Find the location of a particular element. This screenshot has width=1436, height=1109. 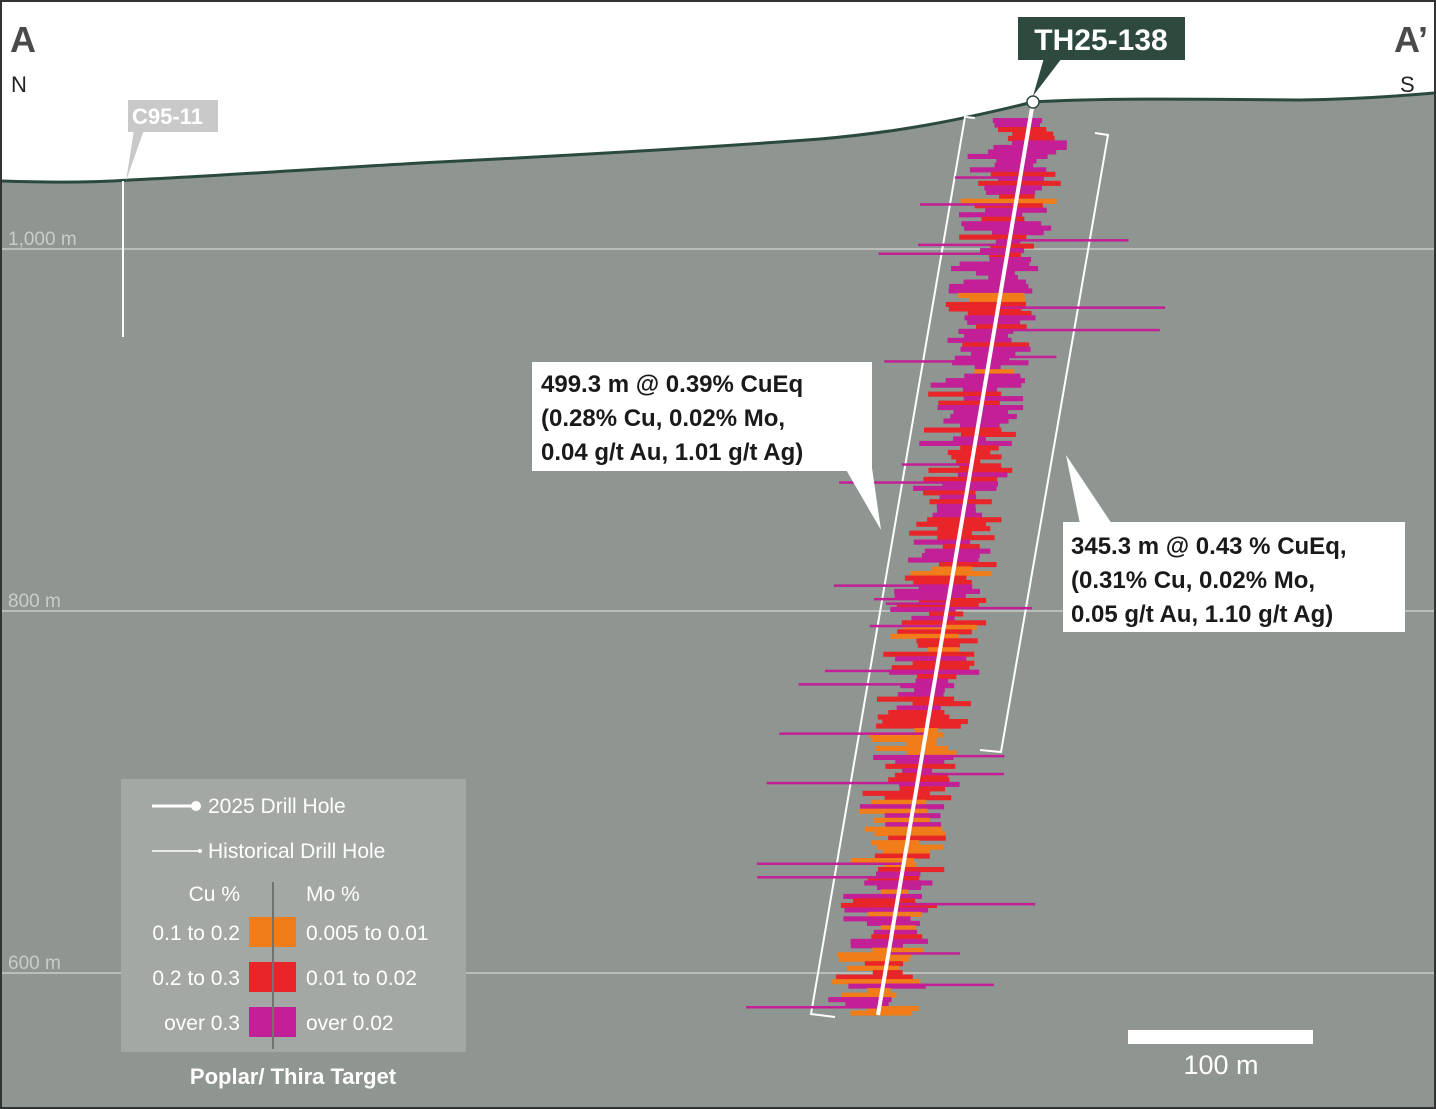

legend-historical-hole-label: Historical Drill Hole is located at coordinates (296, 851).